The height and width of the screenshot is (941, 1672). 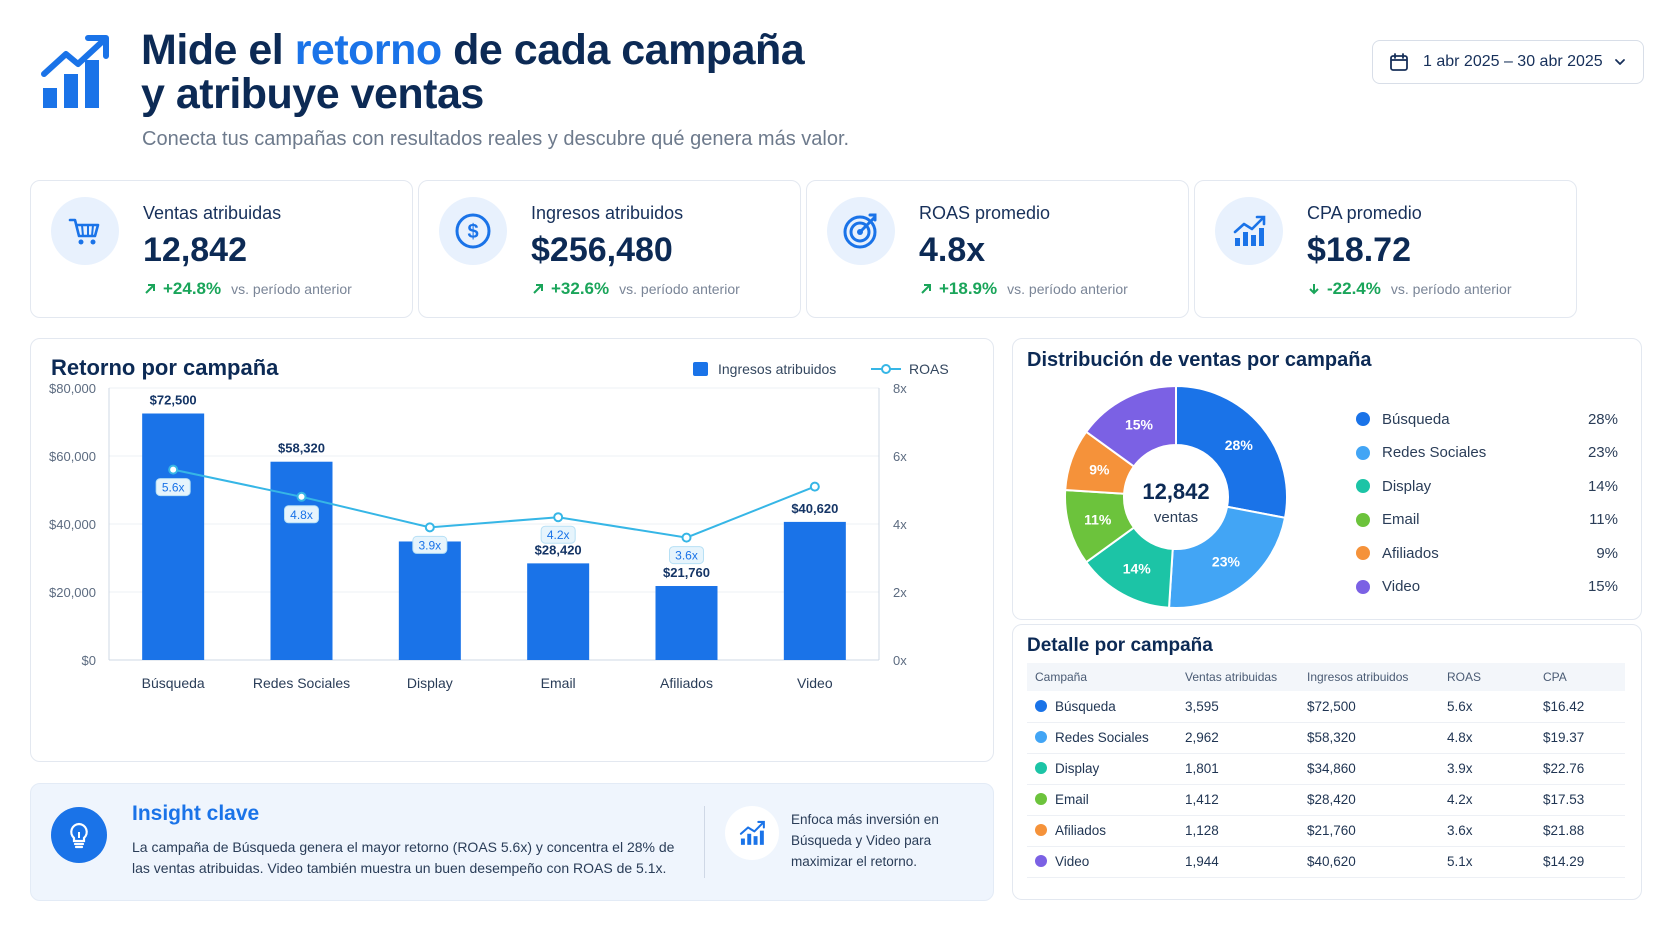 I want to click on legend-line-swatch, so click(x=886, y=369).